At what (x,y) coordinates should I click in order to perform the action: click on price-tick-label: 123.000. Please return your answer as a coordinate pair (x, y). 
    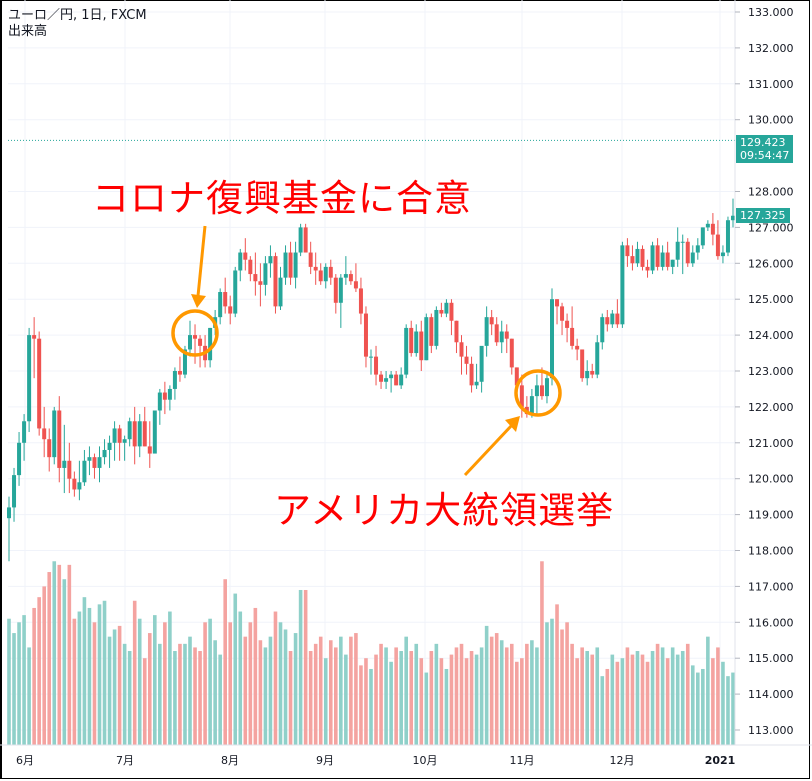
    Looking at the image, I should click on (771, 371).